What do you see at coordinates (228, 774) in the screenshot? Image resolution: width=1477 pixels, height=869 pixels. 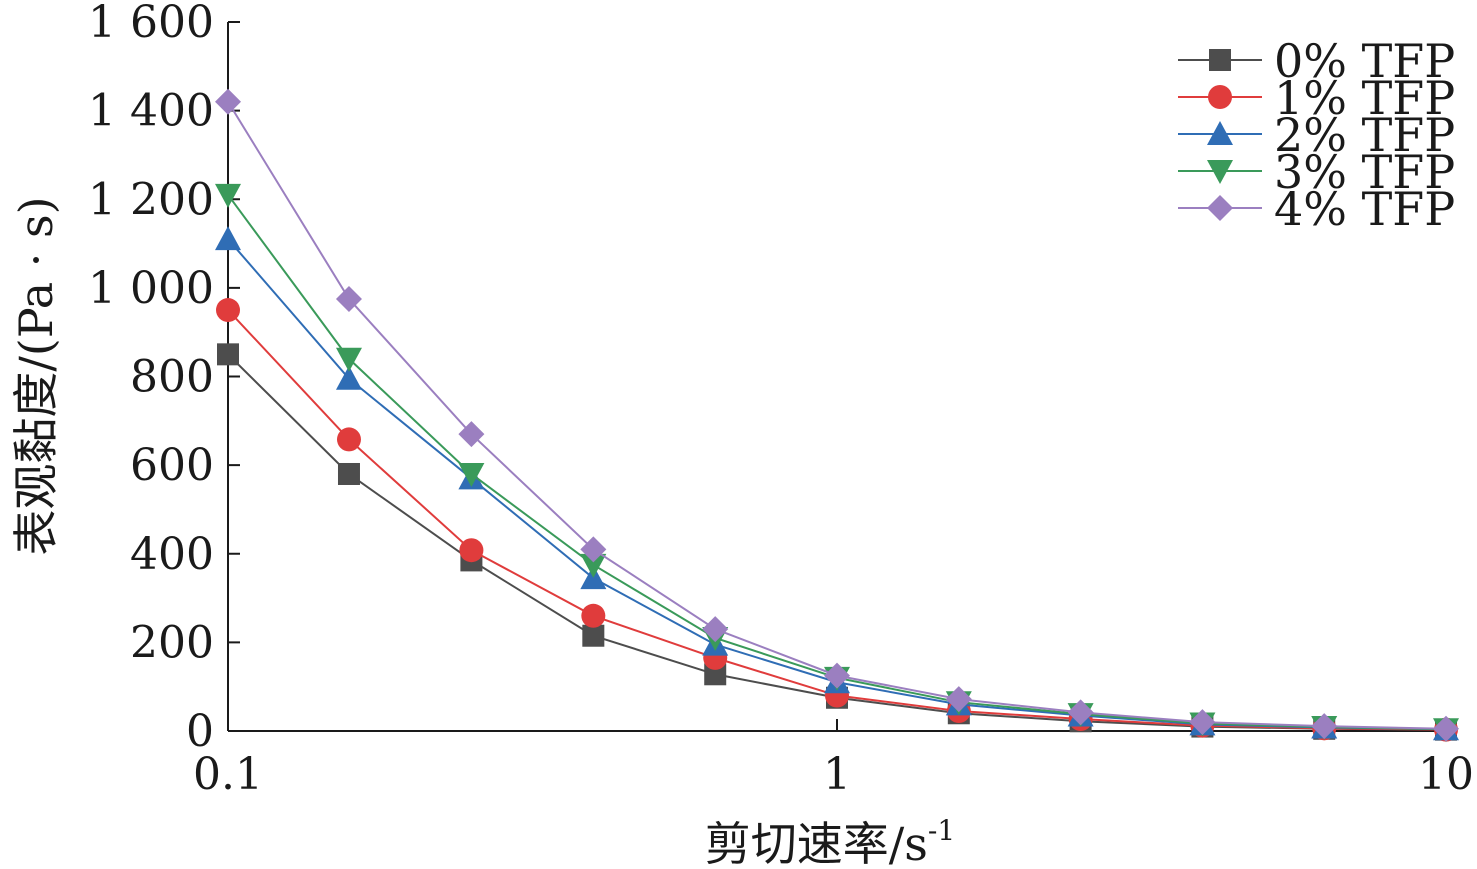 I see `x-tick-label: 0.1` at bounding box center [228, 774].